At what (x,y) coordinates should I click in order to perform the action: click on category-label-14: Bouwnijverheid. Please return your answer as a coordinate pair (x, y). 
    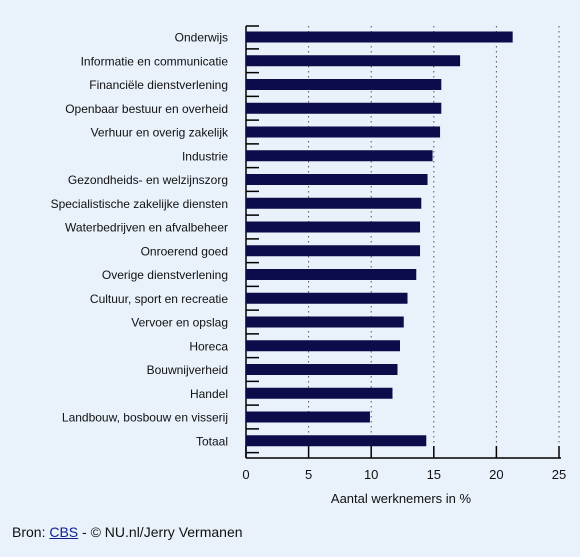
    Looking at the image, I should click on (187, 370).